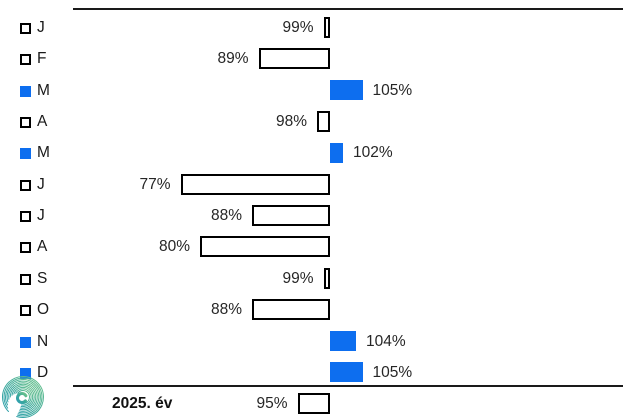 The height and width of the screenshot is (418, 640). Describe the element at coordinates (373, 153) in the screenshot. I see `bar-value-label: 102%` at that location.